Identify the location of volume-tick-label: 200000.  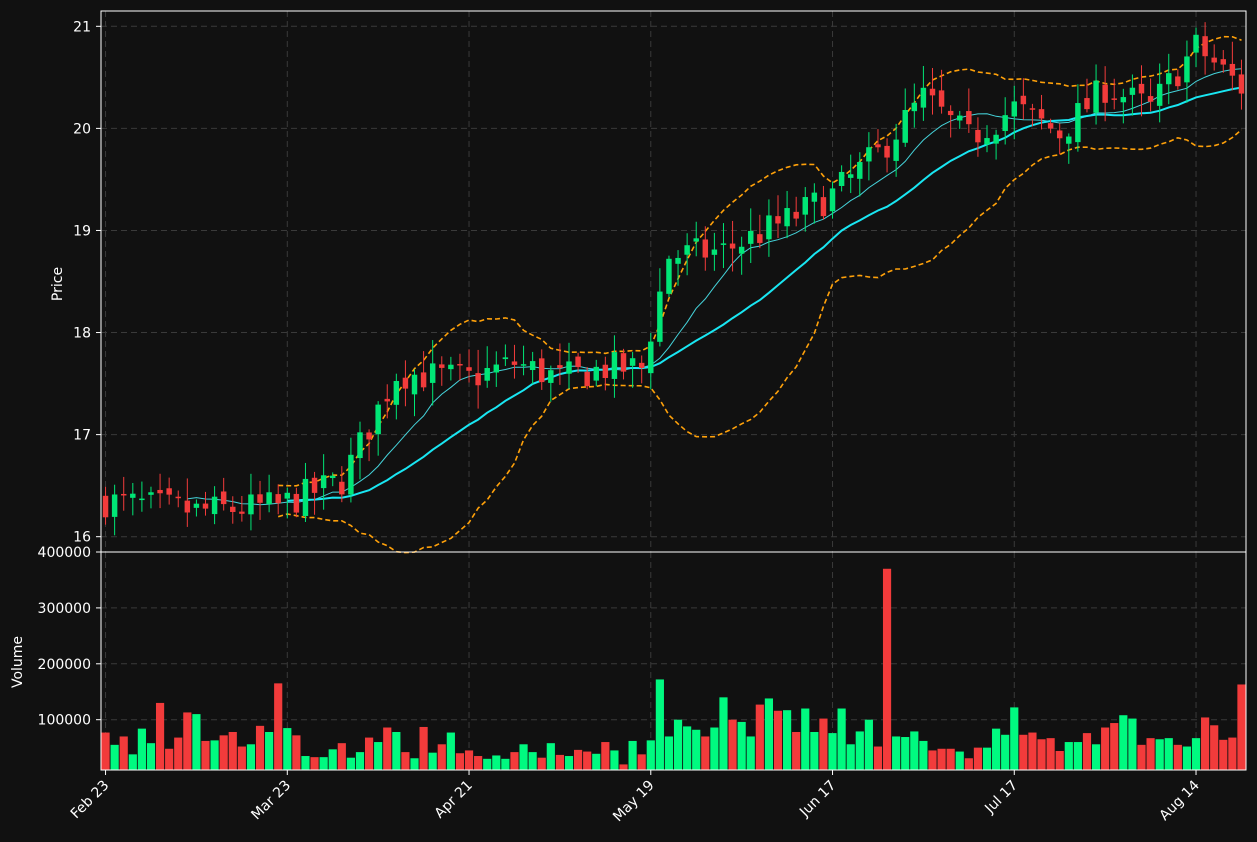
(64, 665).